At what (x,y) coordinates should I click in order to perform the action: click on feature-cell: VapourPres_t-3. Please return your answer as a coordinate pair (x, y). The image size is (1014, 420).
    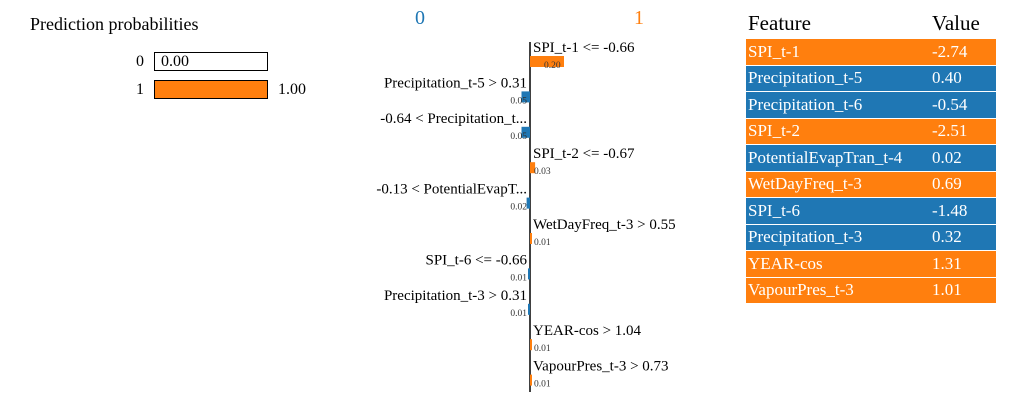
    Looking at the image, I should click on (838, 290).